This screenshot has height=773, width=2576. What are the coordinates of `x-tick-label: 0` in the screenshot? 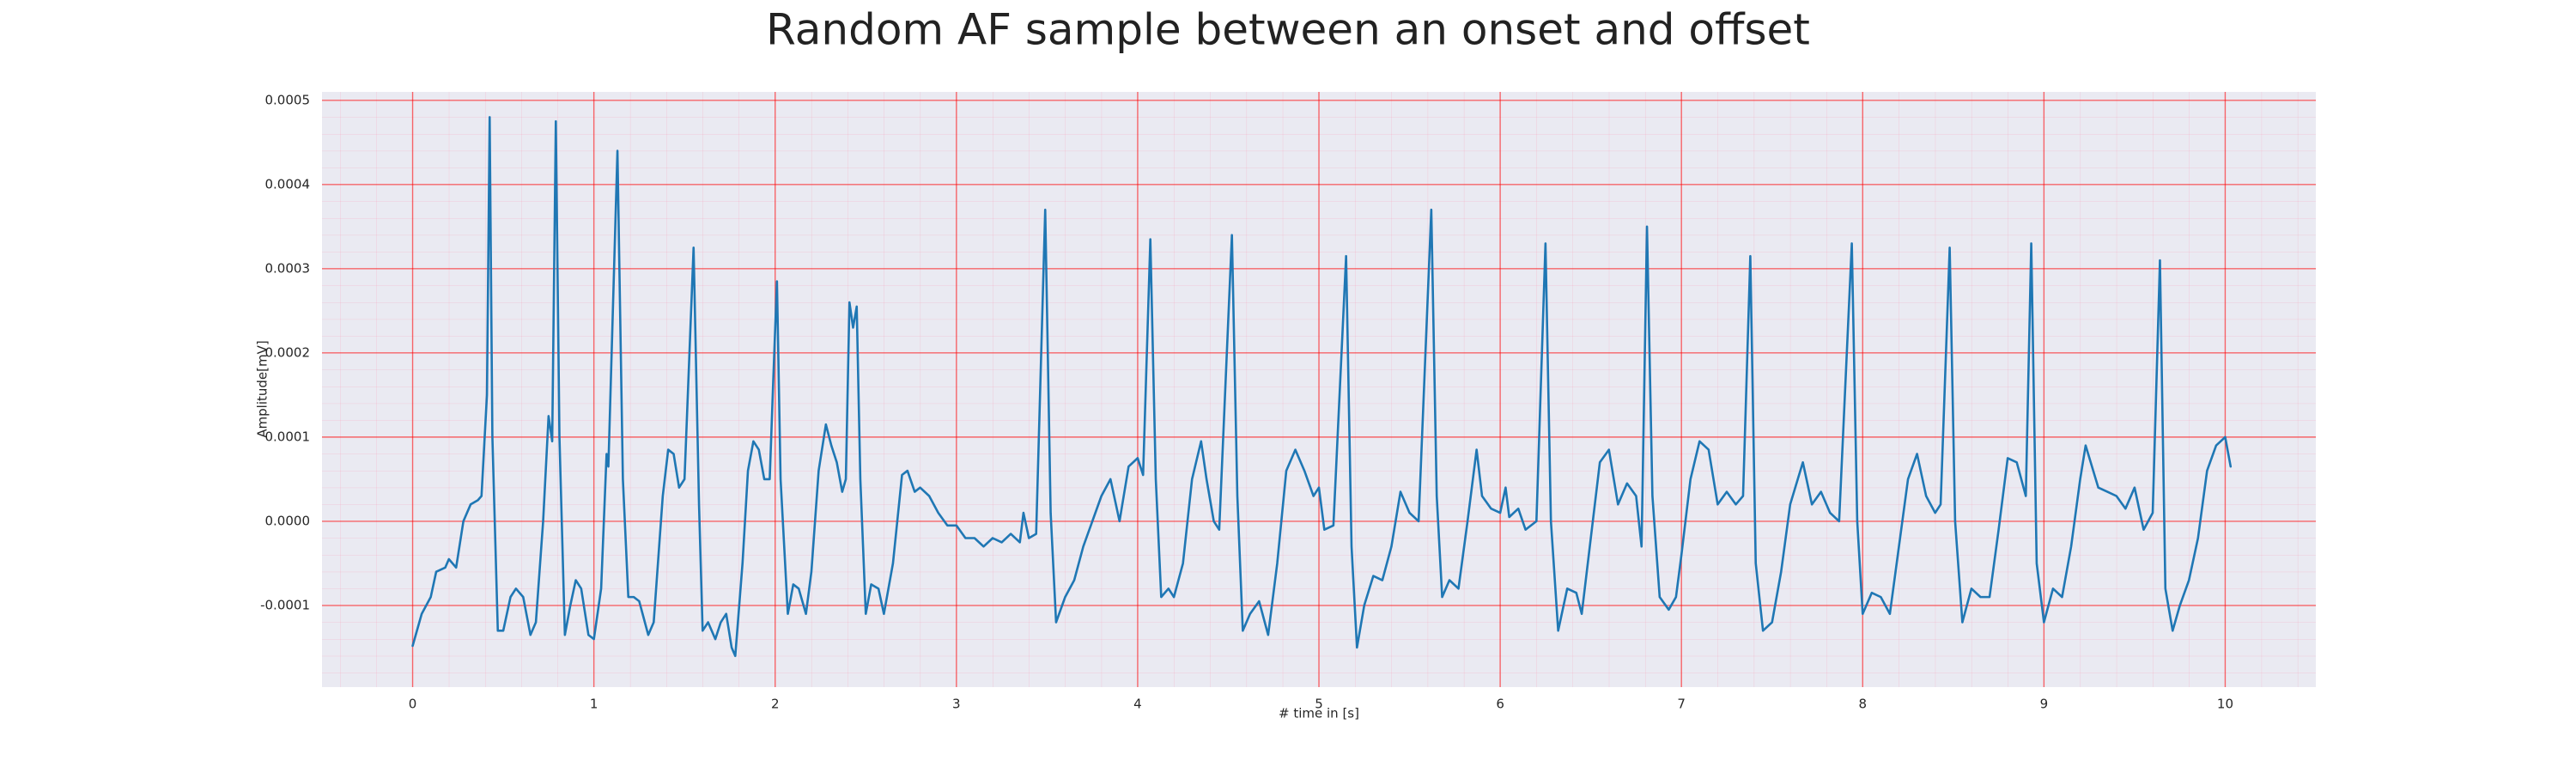 It's located at (413, 704).